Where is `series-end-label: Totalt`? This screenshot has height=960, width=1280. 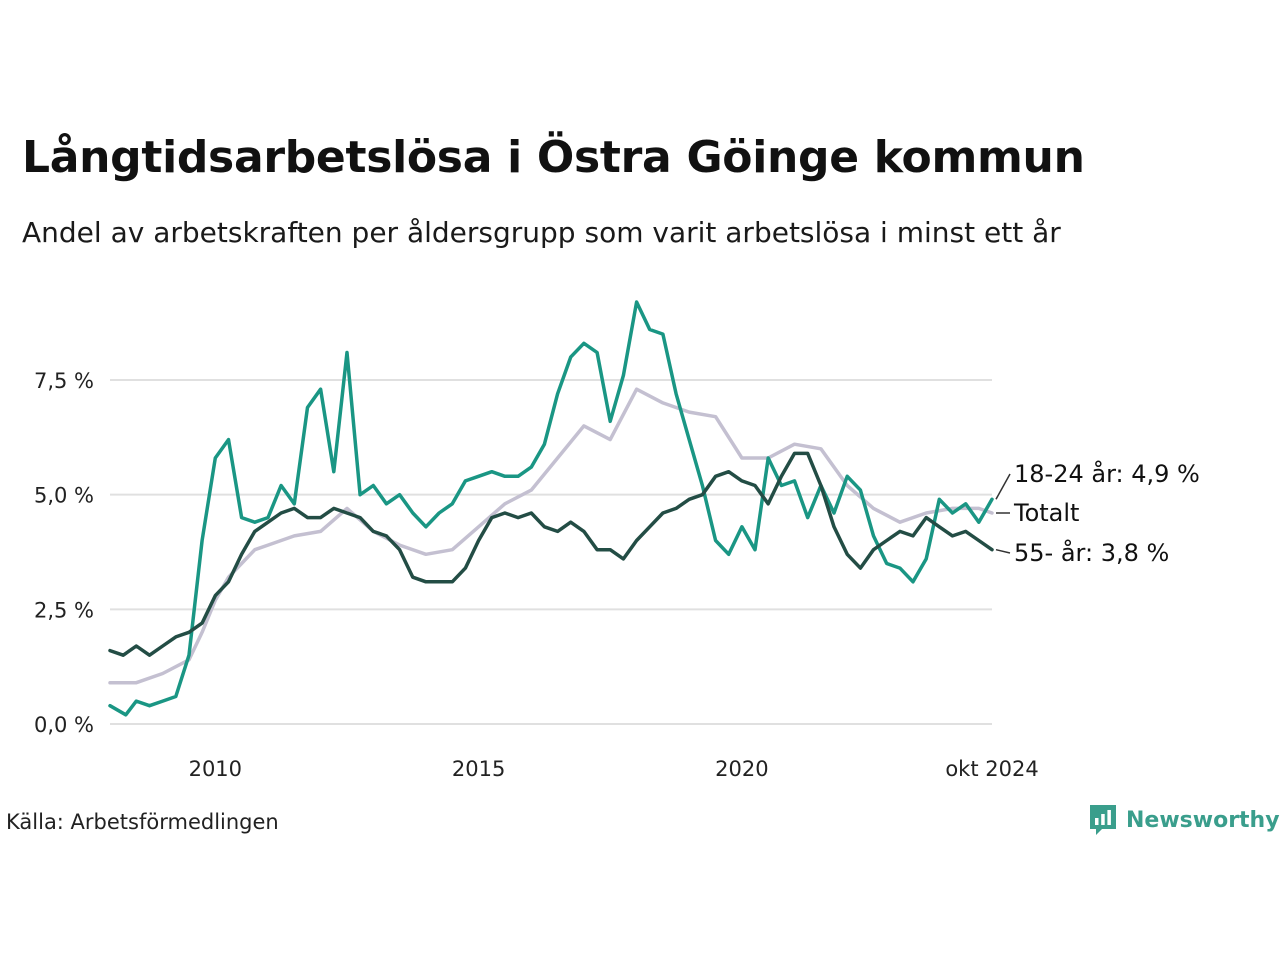
series-end-label: Totalt is located at coordinates (1046, 513).